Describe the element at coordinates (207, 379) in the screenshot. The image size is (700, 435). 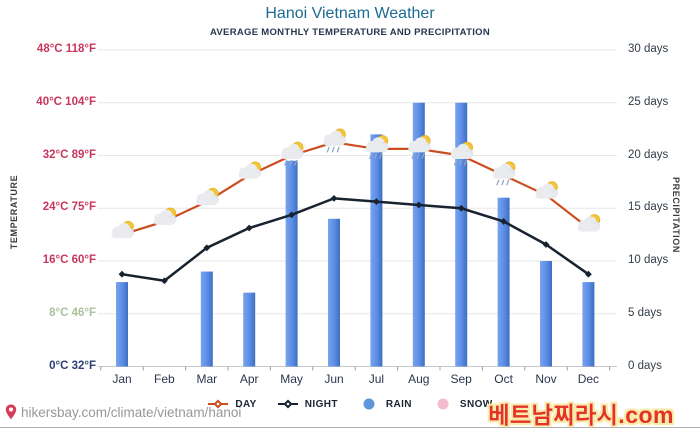
I see `month-label-mar: Mar` at that location.